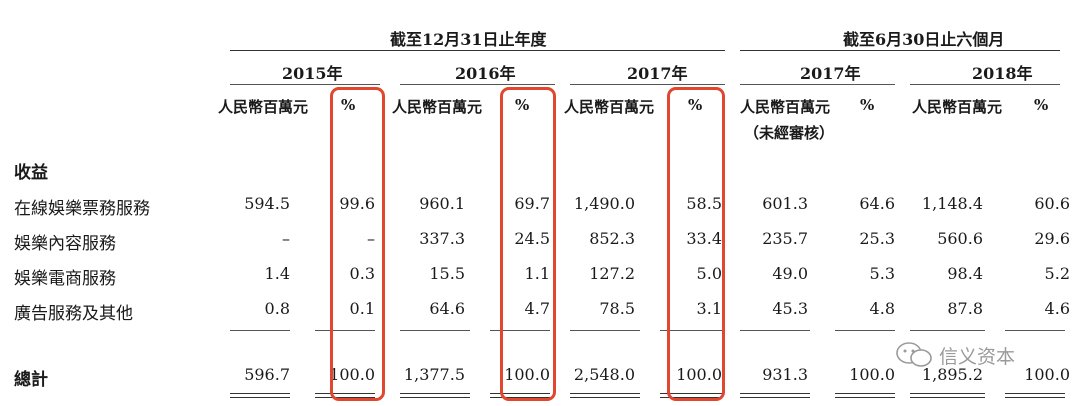 The height and width of the screenshot is (406, 1080). I want to click on table-cell: 0.3, so click(362, 273).